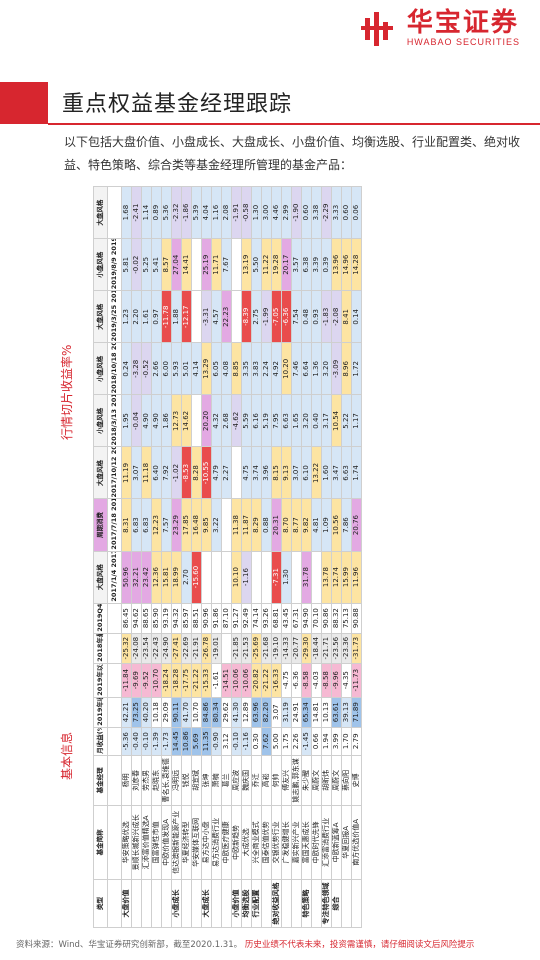 The image size is (540, 960). What do you see at coordinates (356, 472) in the screenshot?
I see `table-cell: 1.74` at bounding box center [356, 472].